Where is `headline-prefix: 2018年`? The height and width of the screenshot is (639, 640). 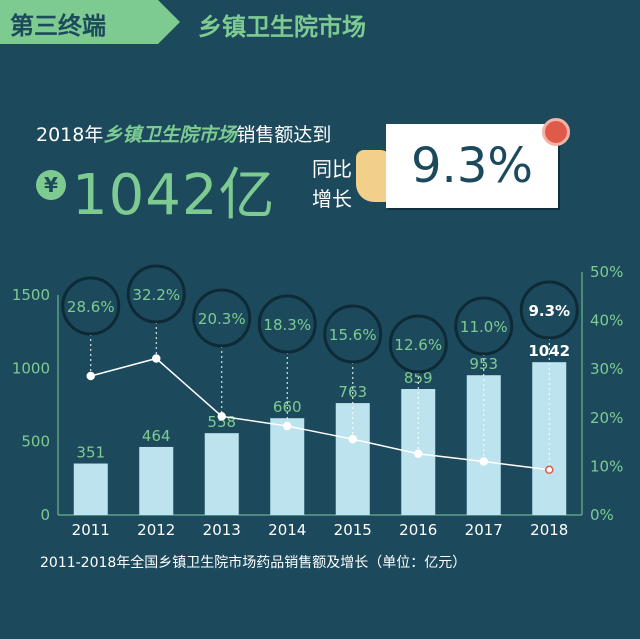
headline-prefix: 2018年 is located at coordinates (70, 135).